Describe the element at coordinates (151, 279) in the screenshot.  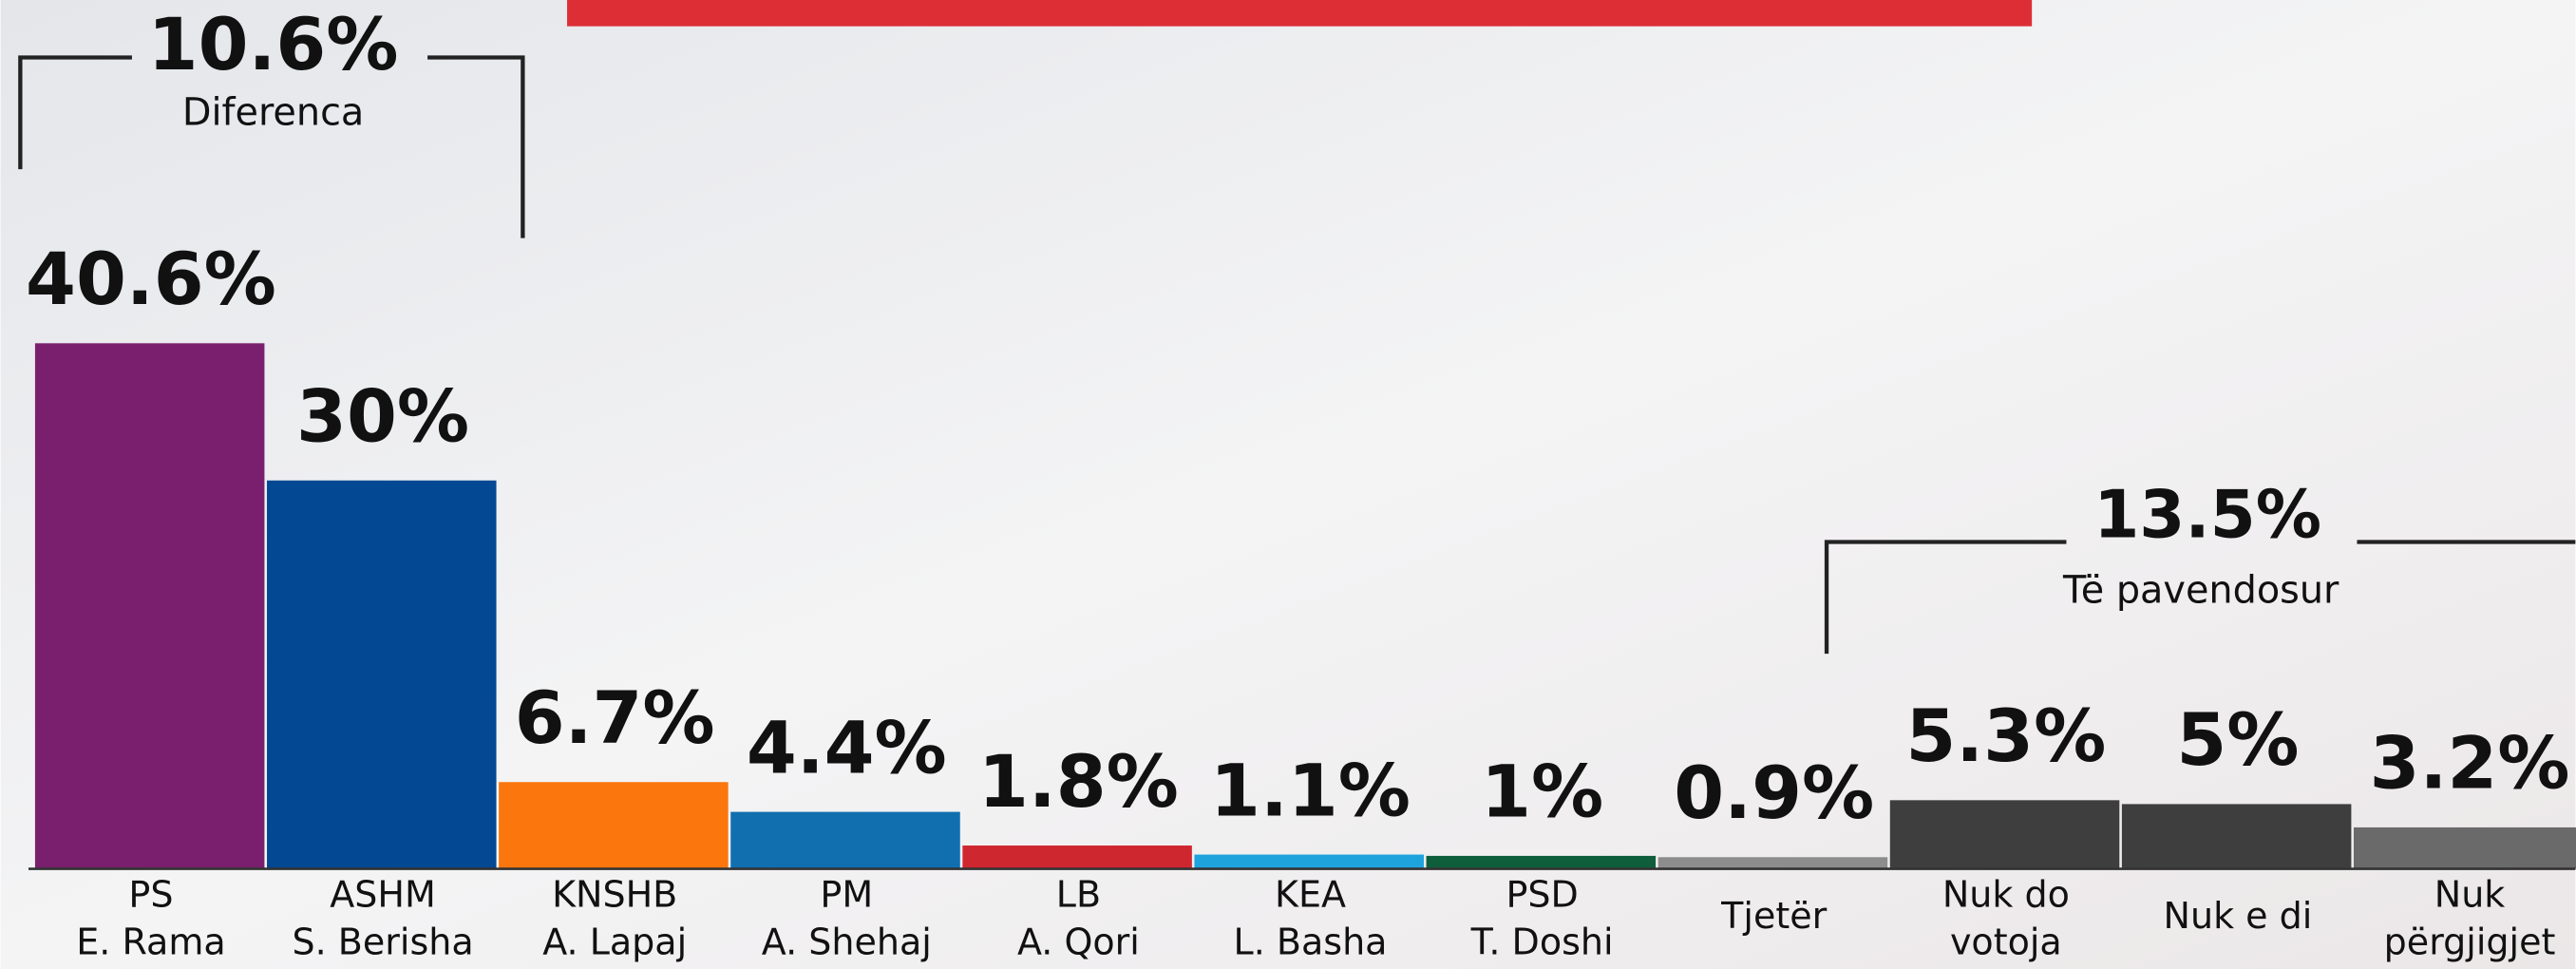
I see `value-label: 40.6%` at that location.